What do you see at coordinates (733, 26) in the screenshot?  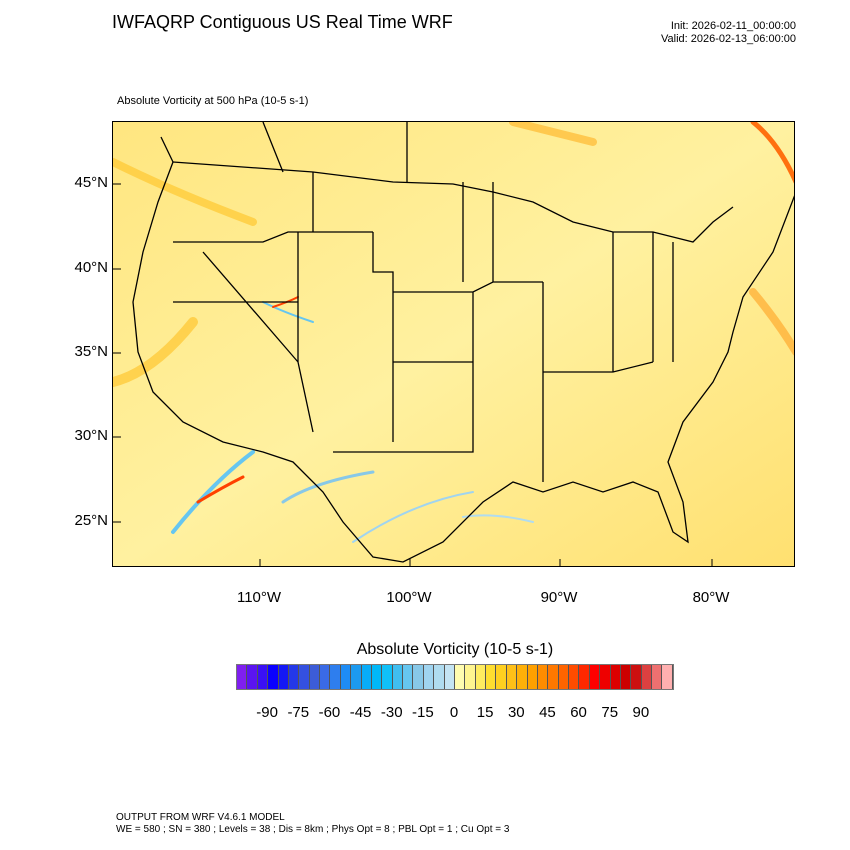 I see `init-time: Init: 2026-02-11_00:00:00` at bounding box center [733, 26].